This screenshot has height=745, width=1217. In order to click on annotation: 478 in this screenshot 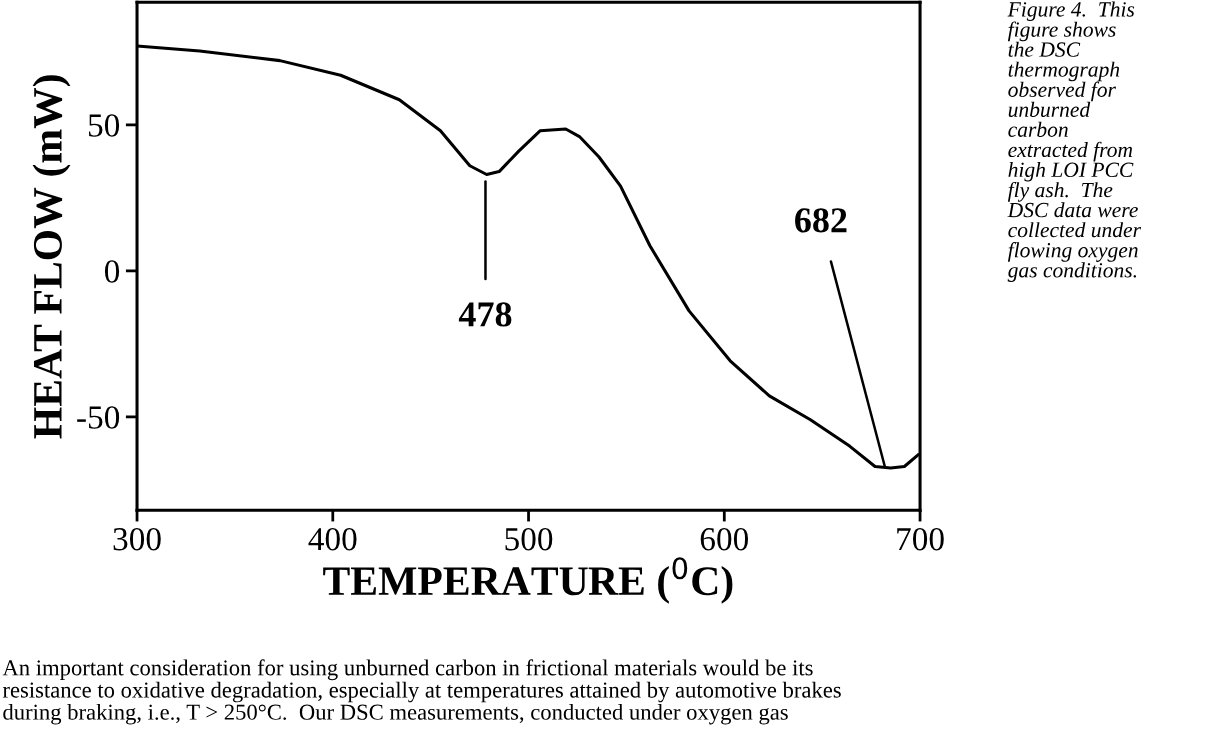, I will do `click(485, 314)`.